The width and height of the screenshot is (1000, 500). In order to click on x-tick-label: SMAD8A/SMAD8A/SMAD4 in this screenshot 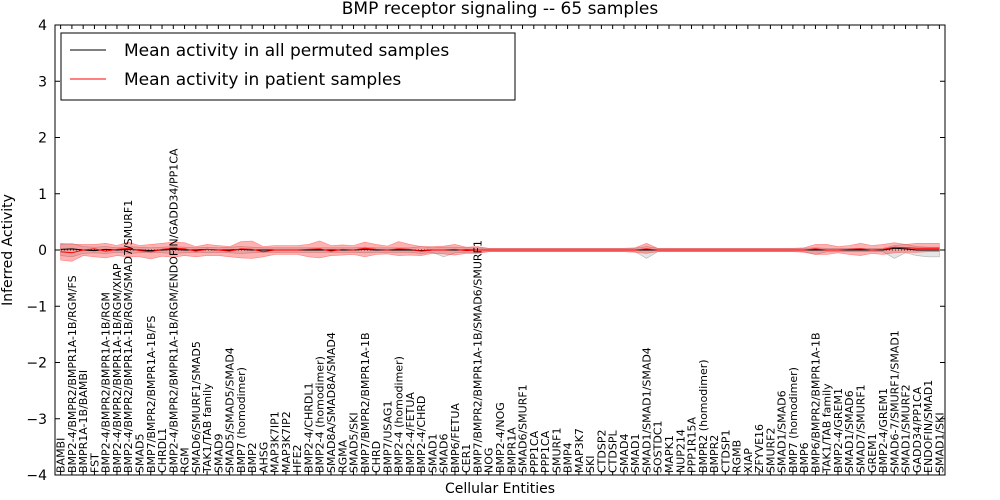, I will do `click(331, 402)`.